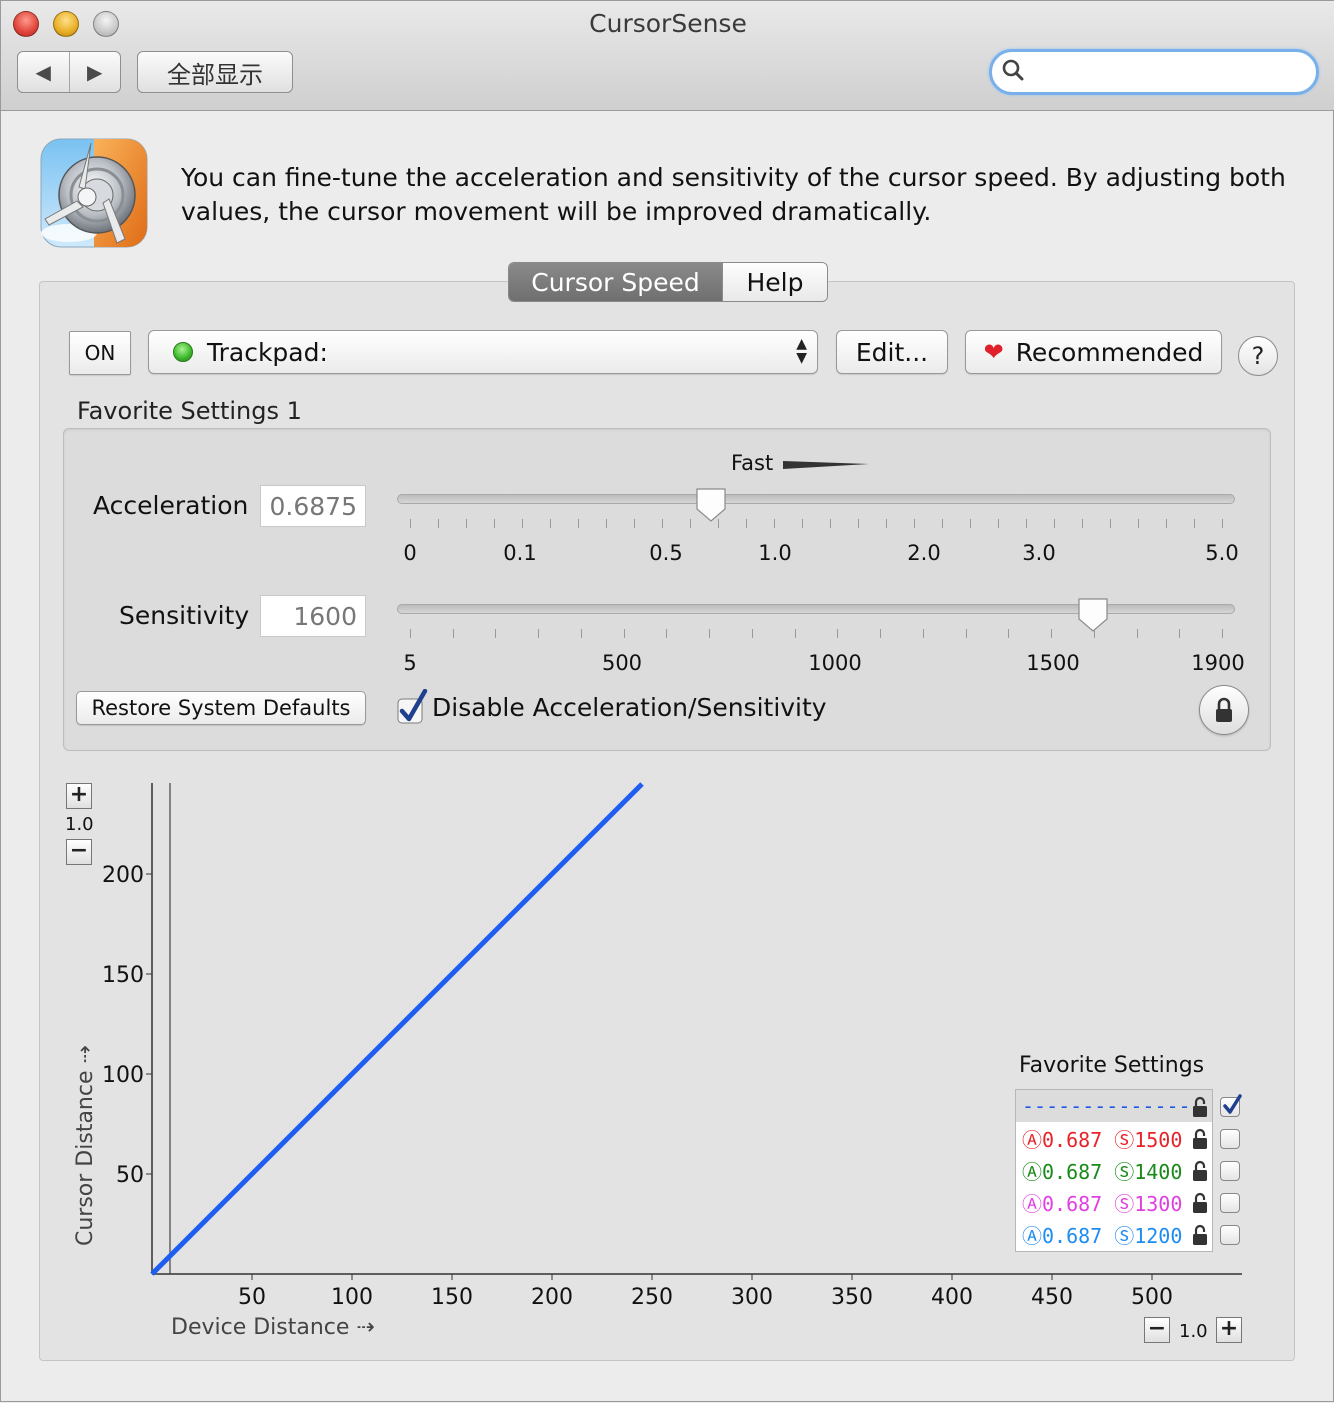  I want to click on tab-bar: Cursor Speed Help, so click(668, 282).